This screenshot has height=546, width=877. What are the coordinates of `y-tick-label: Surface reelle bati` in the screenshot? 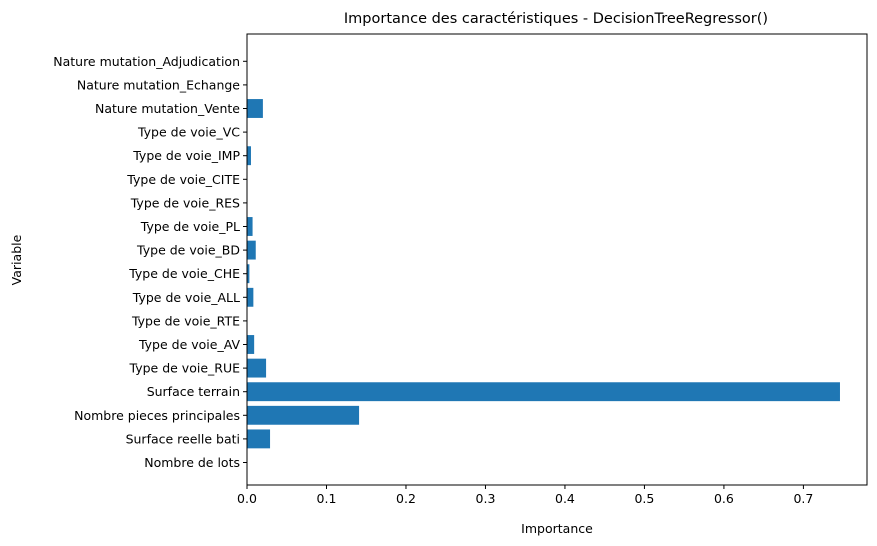 It's located at (183, 438).